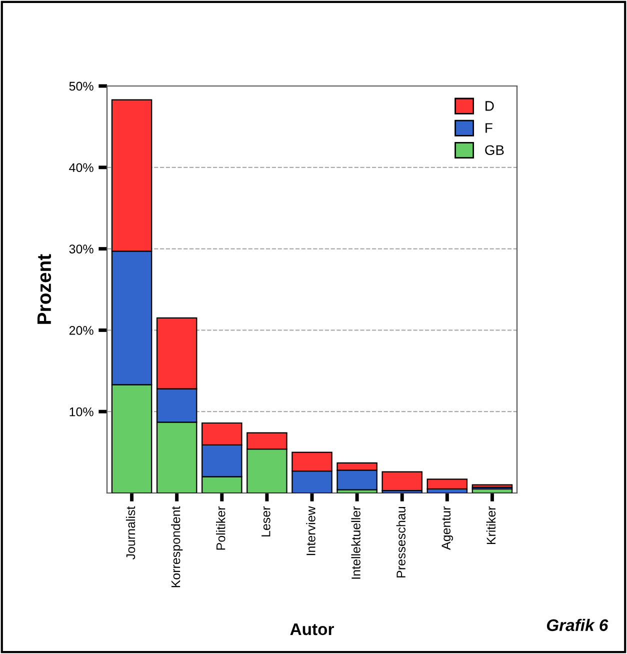  I want to click on x-axis-title: Autor, so click(312, 630).